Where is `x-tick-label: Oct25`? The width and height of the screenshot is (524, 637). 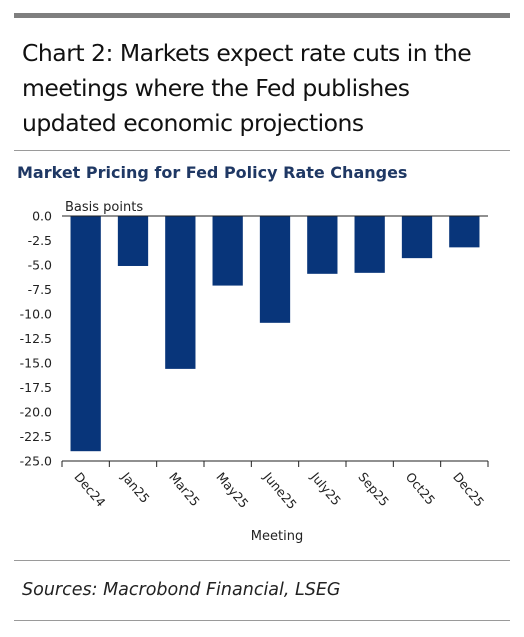
x-tick-label: Oct25 is located at coordinates (421, 488).